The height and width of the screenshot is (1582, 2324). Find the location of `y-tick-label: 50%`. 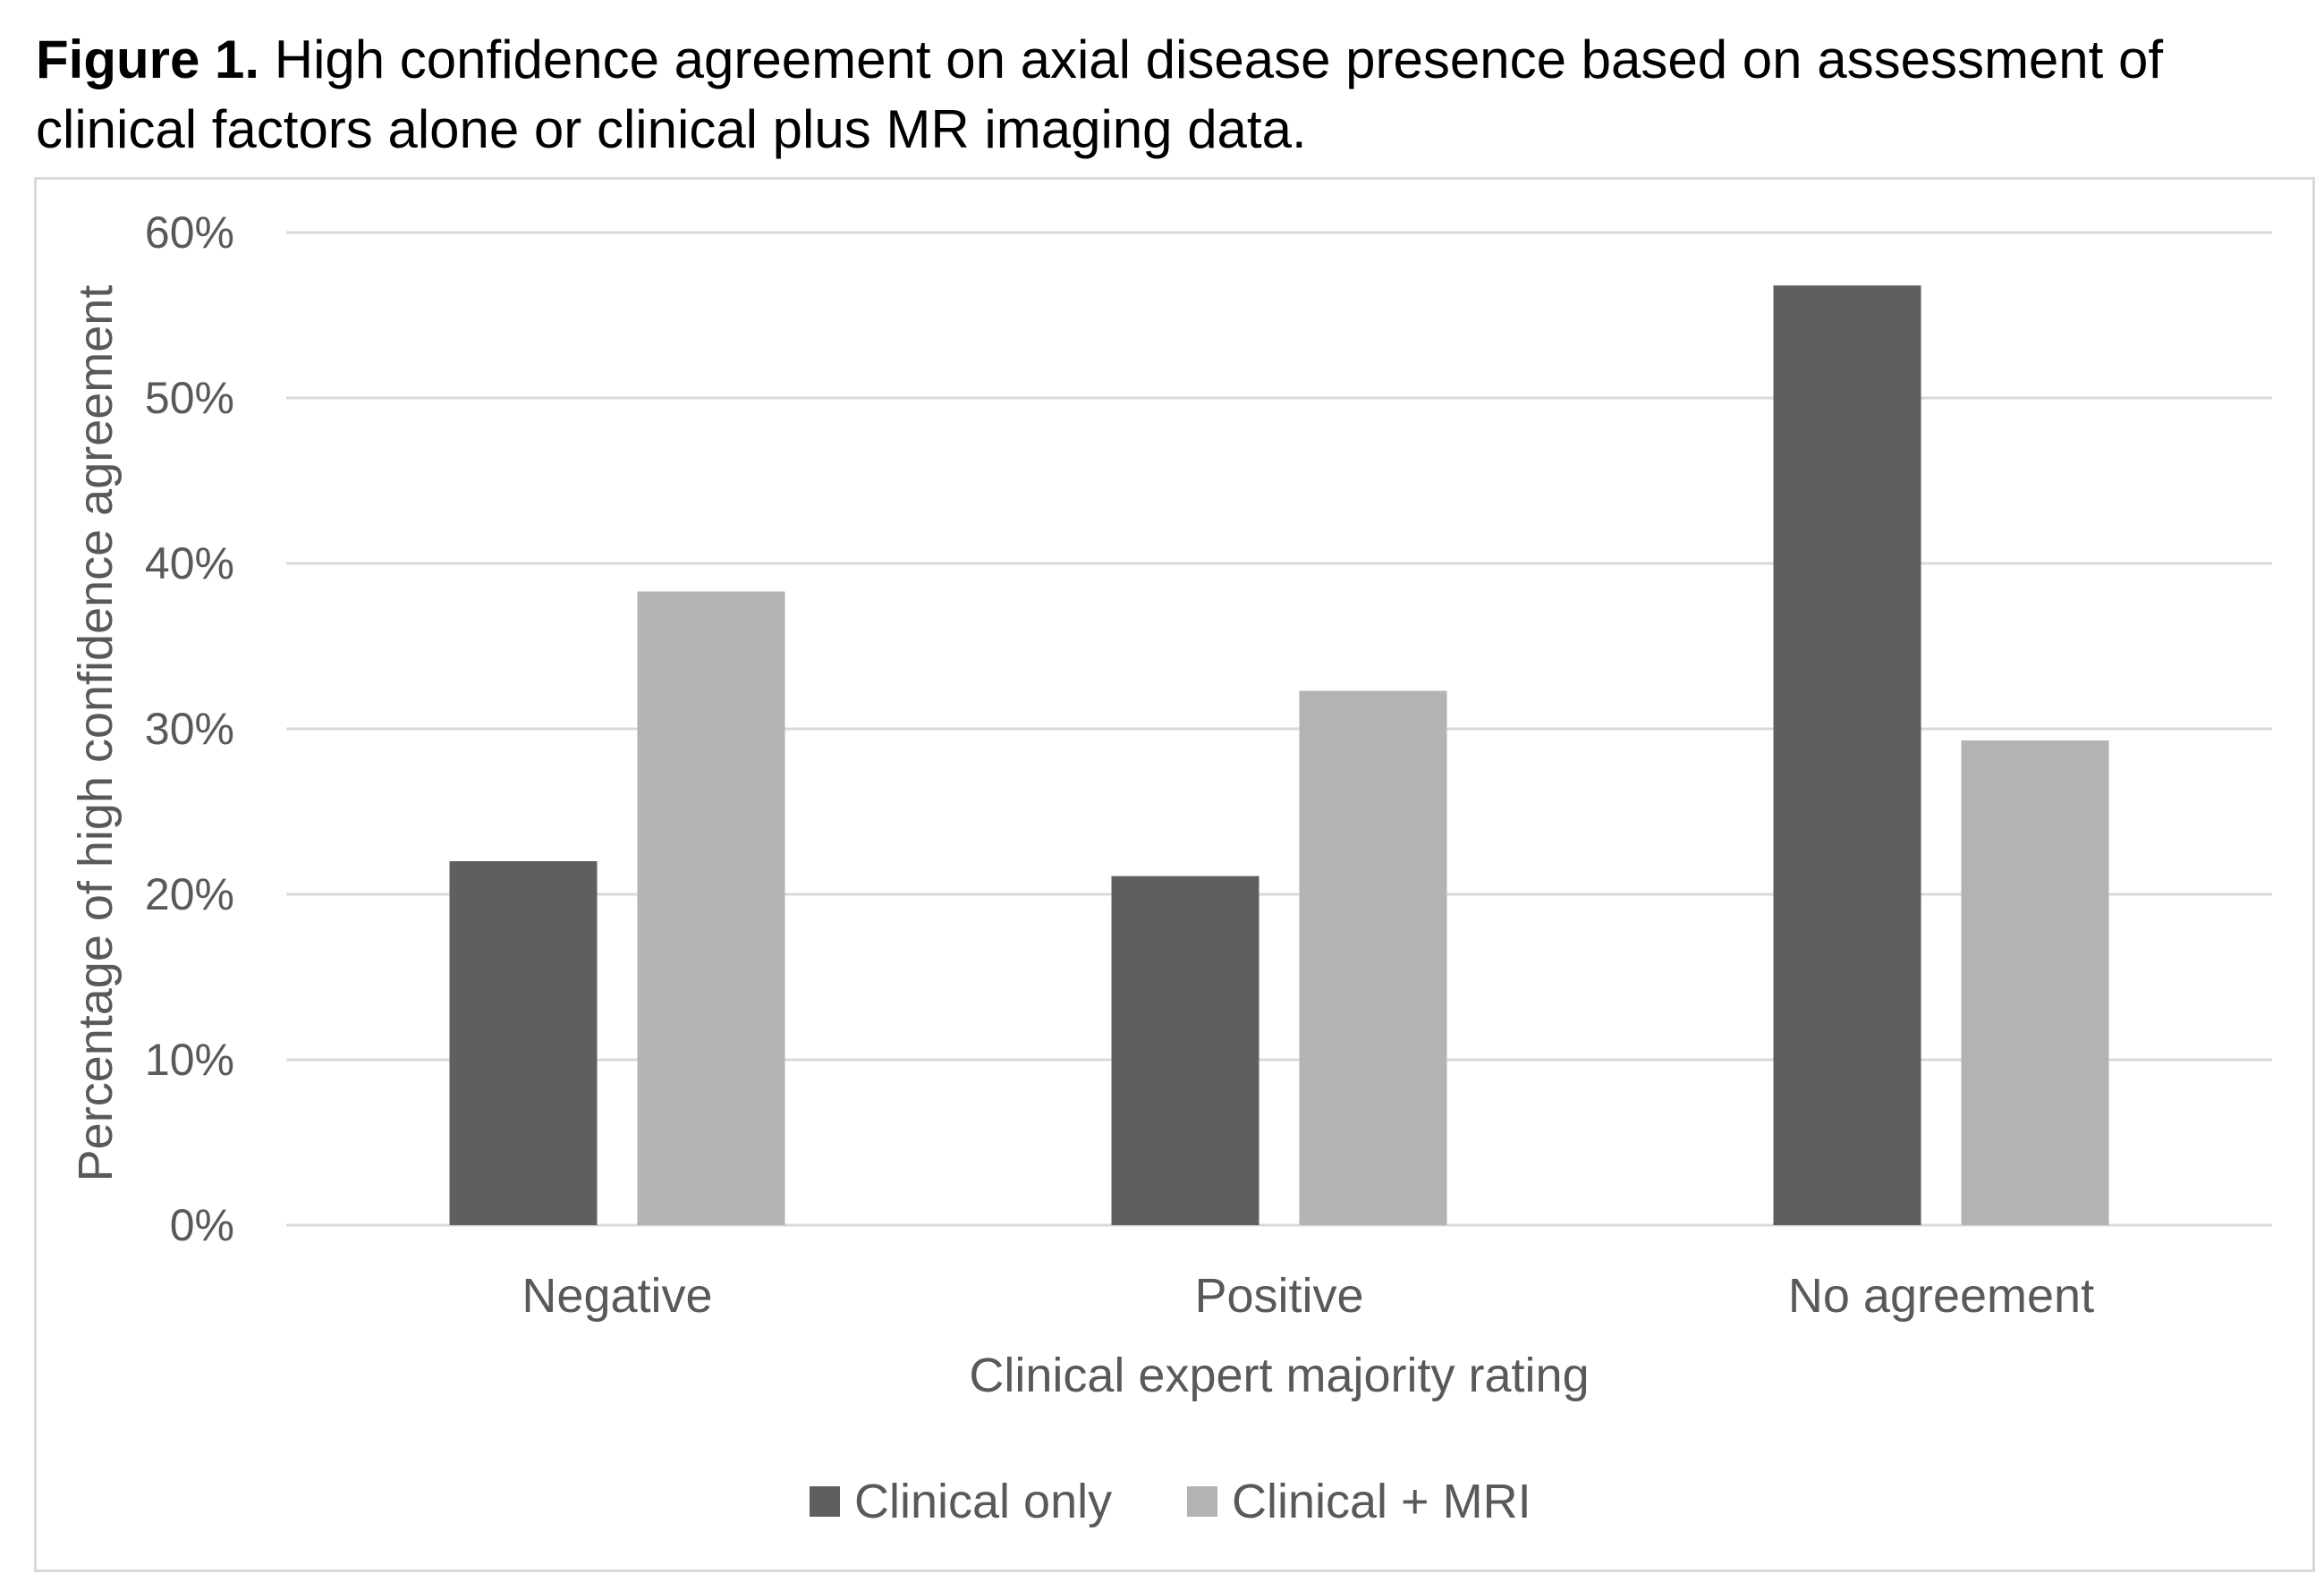

y-tick-label: 50% is located at coordinates (189, 398).